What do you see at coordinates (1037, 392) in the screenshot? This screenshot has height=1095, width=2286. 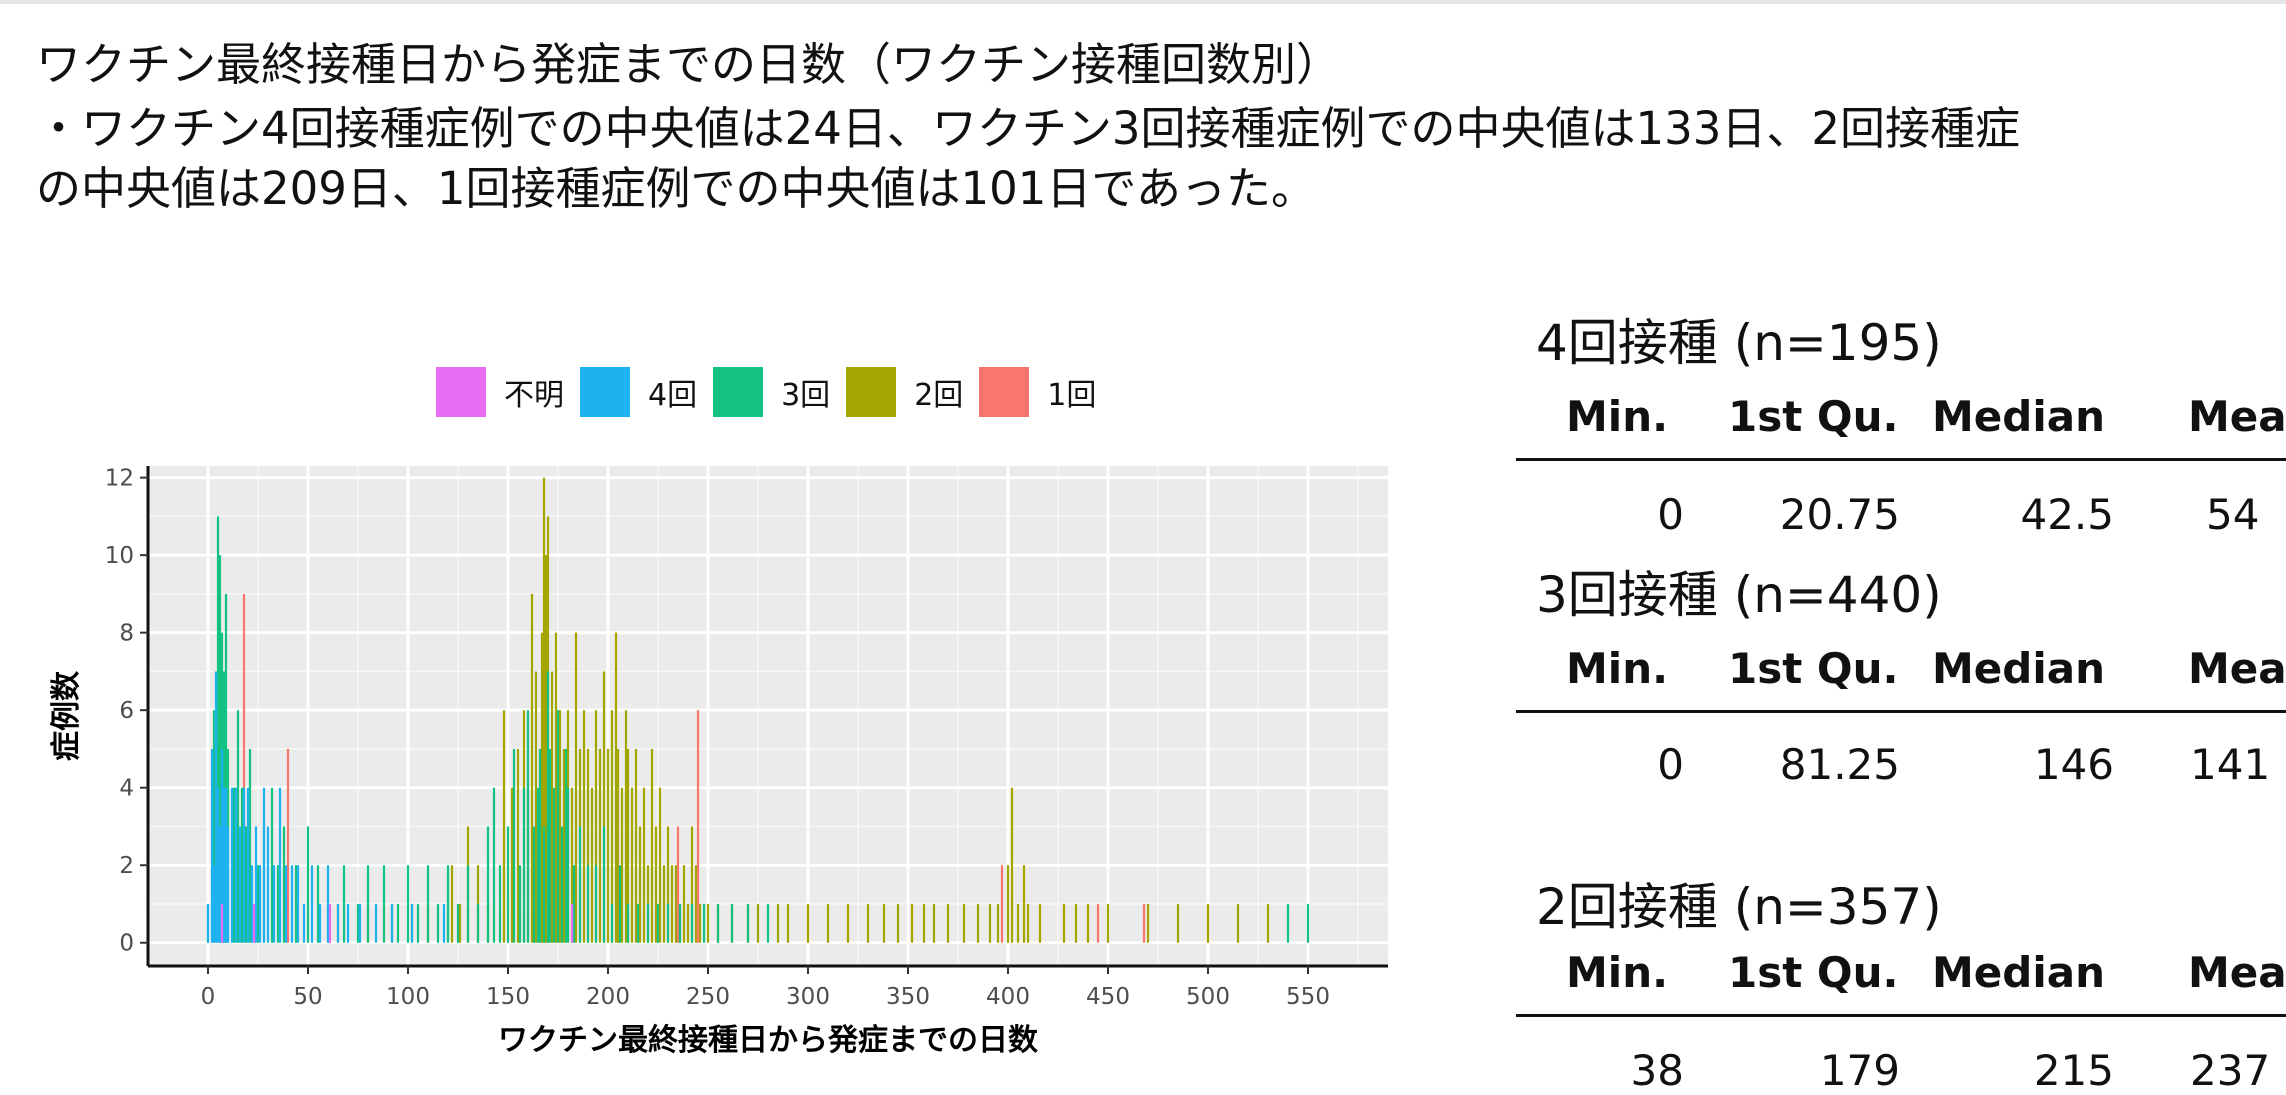 I see `legend-item-dose1: 1回` at bounding box center [1037, 392].